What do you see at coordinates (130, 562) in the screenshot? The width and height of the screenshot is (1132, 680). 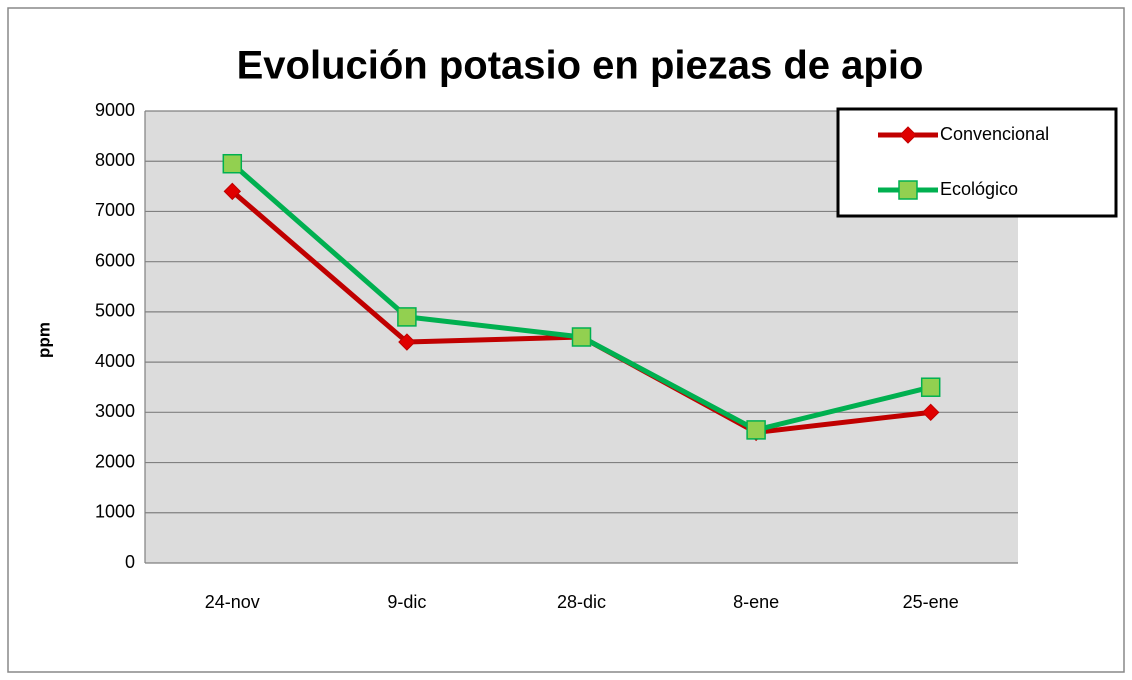 I see `y-tick-label: 0` at bounding box center [130, 562].